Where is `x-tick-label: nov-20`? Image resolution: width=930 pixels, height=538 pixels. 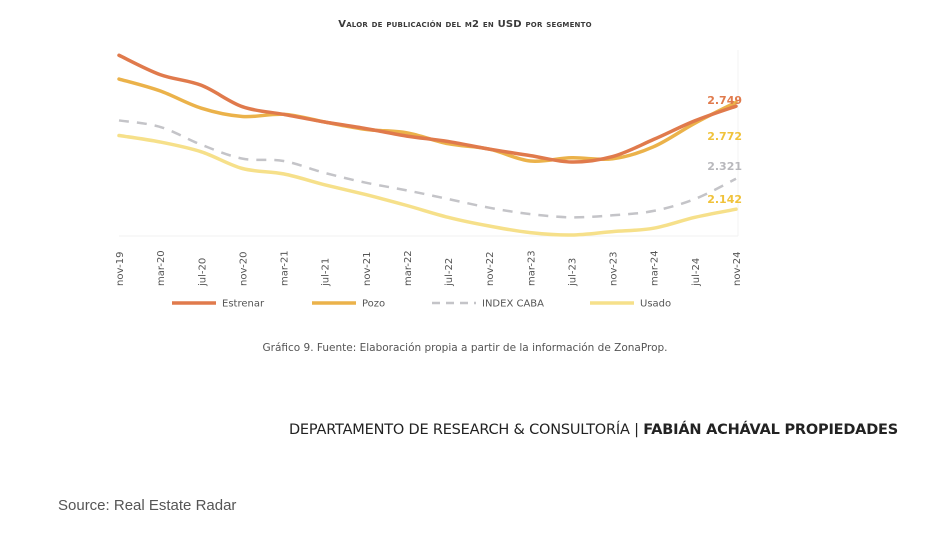 x-tick-label: nov-20 is located at coordinates (243, 269).